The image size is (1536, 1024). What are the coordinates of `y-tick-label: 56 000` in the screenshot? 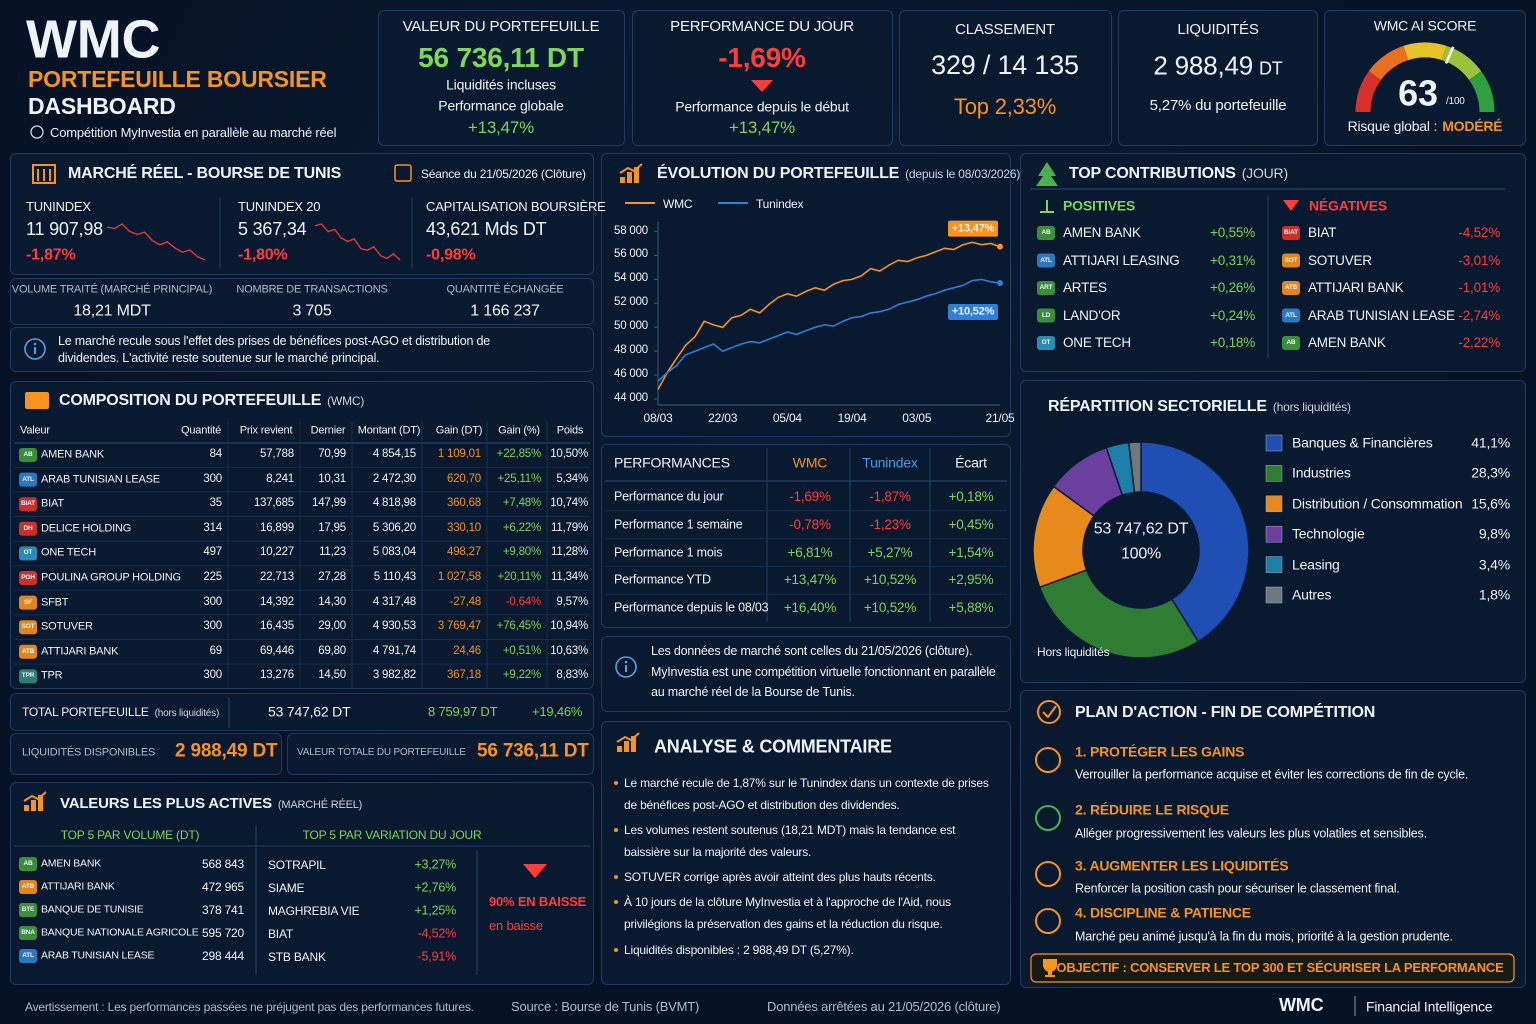 It's located at (631, 254).